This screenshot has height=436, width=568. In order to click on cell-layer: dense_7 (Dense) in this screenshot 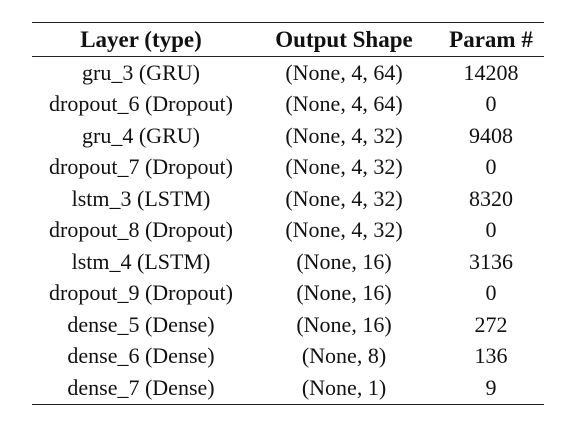, I will do `click(141, 387)`.